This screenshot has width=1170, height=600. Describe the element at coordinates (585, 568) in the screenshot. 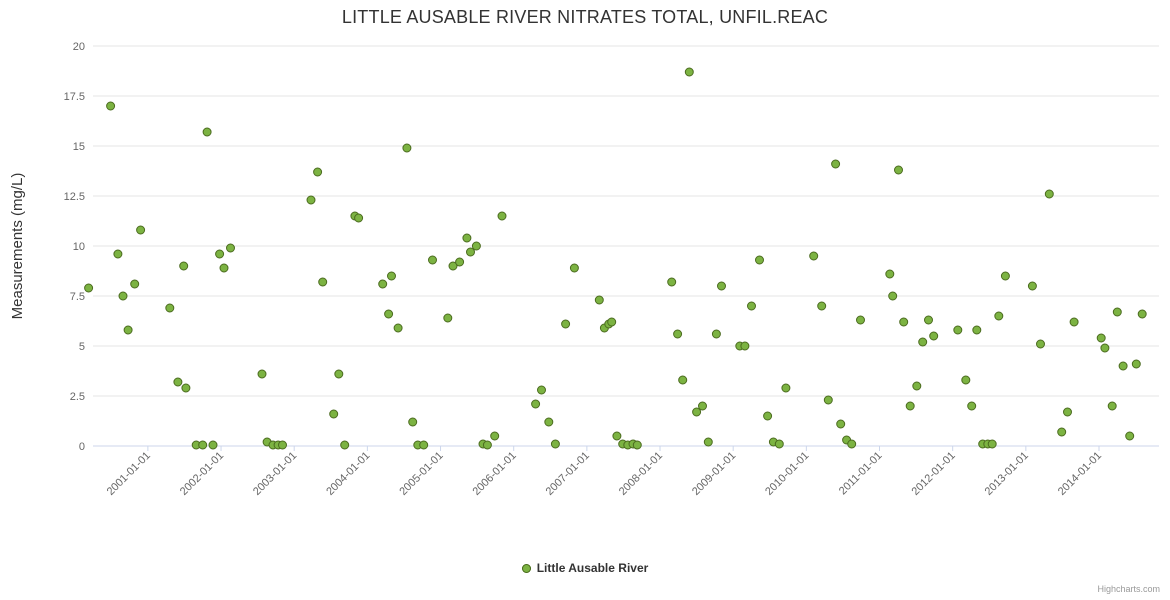

I see `legend-item: Little Ausable River` at that location.